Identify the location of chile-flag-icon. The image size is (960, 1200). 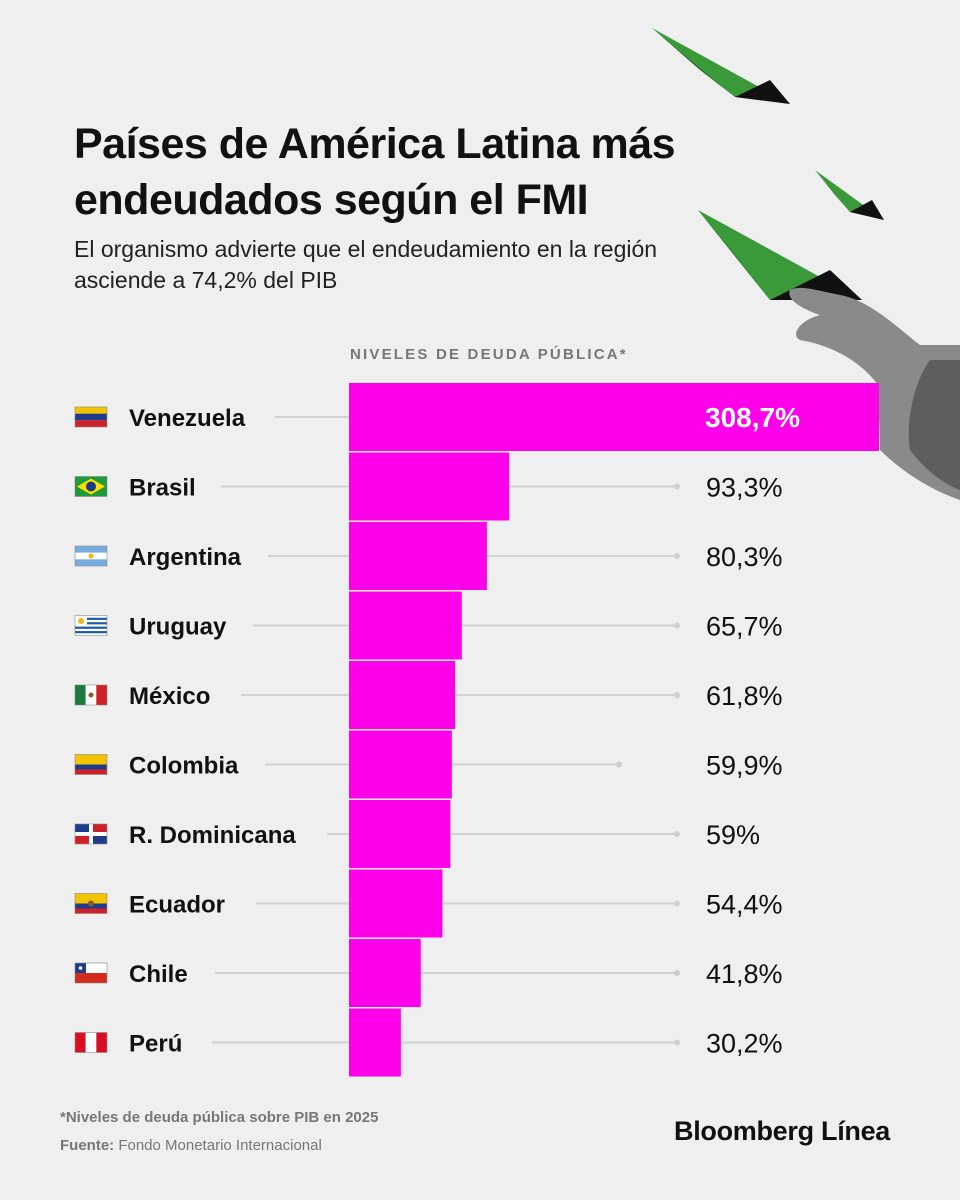
(91, 973).